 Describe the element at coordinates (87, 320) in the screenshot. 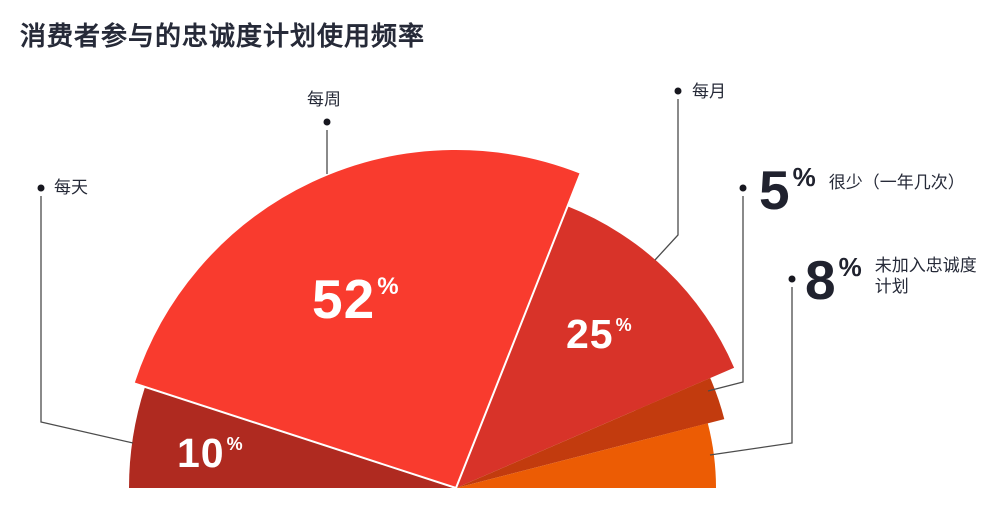

I see `leader-line-daily` at that location.